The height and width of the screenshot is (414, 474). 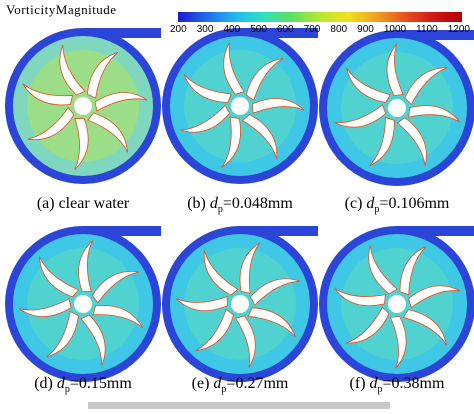 What do you see at coordinates (357, 383) in the screenshot?
I see `caption-prefix: (f)` at bounding box center [357, 383].